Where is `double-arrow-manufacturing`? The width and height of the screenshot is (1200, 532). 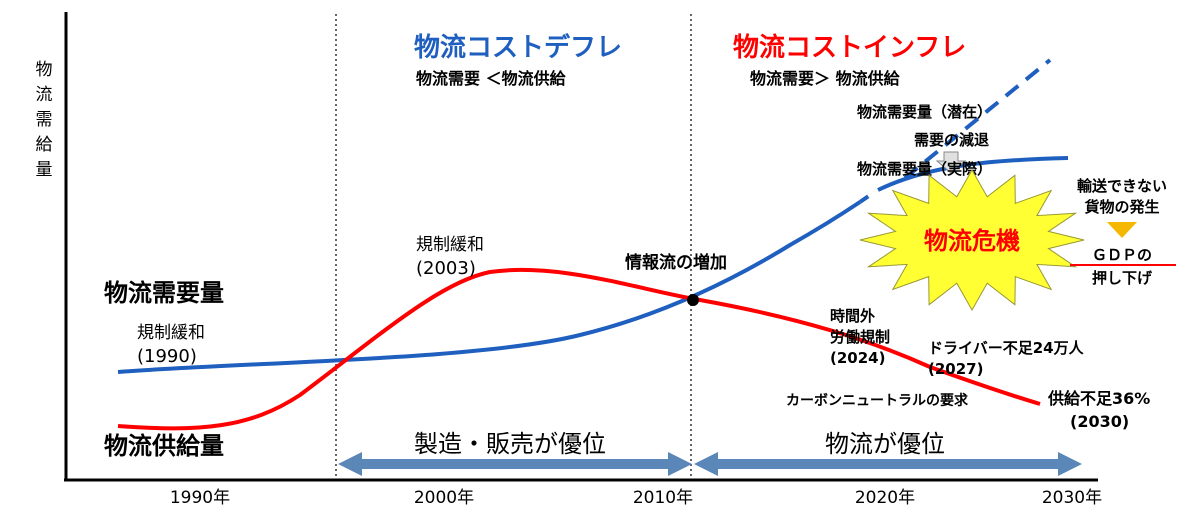 double-arrow-manufacturing is located at coordinates (515, 464).